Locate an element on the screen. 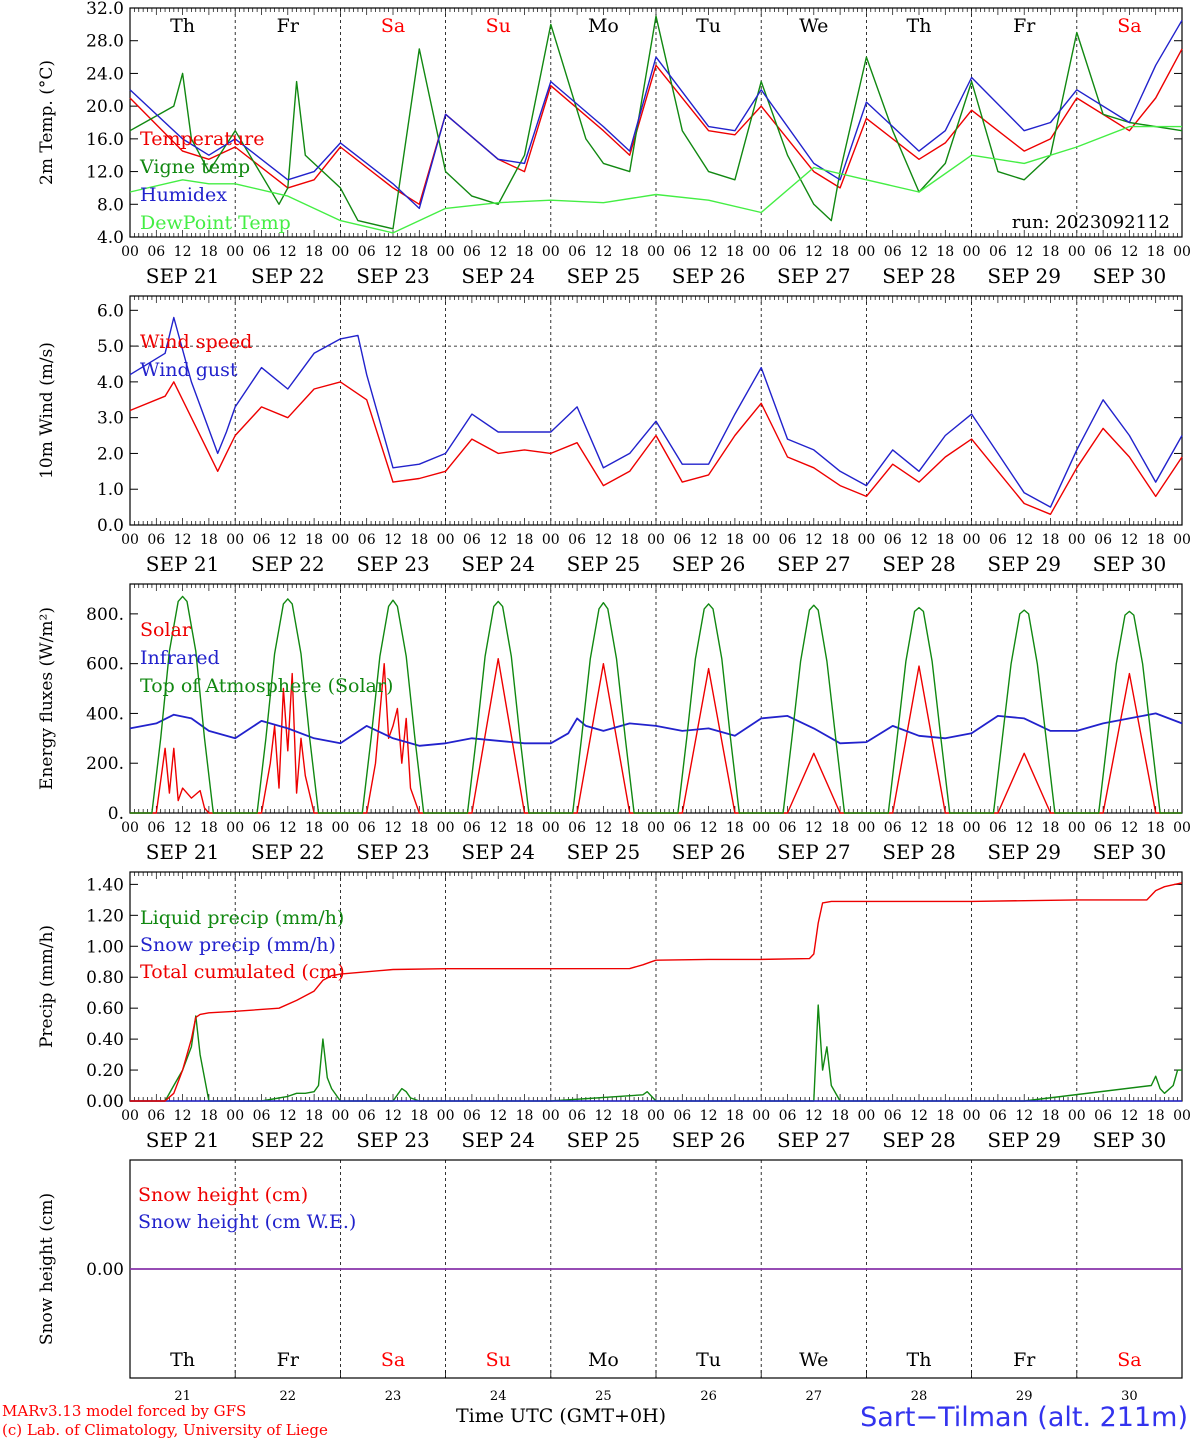  day-name: Sa is located at coordinates (1129, 1360).